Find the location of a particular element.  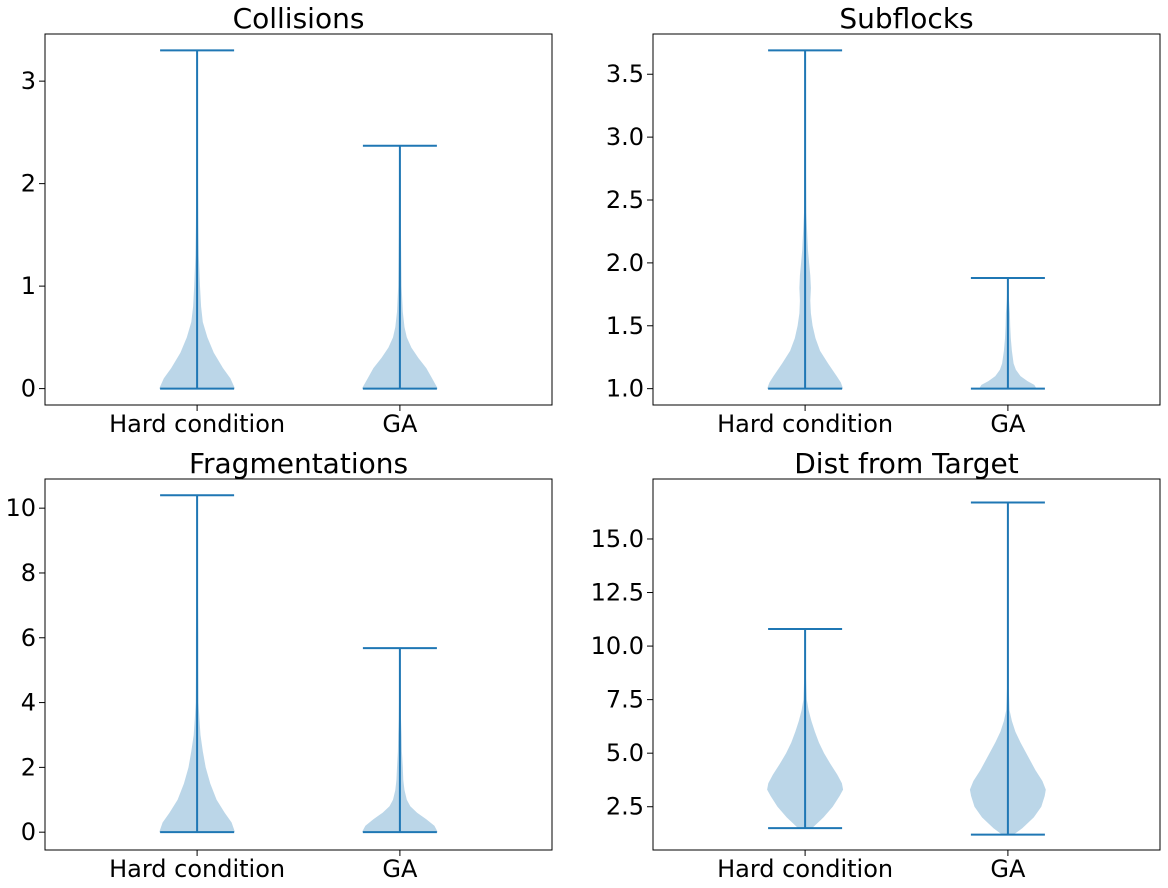

subflocks-ytick-label: 1.5 is located at coordinates (625, 326).